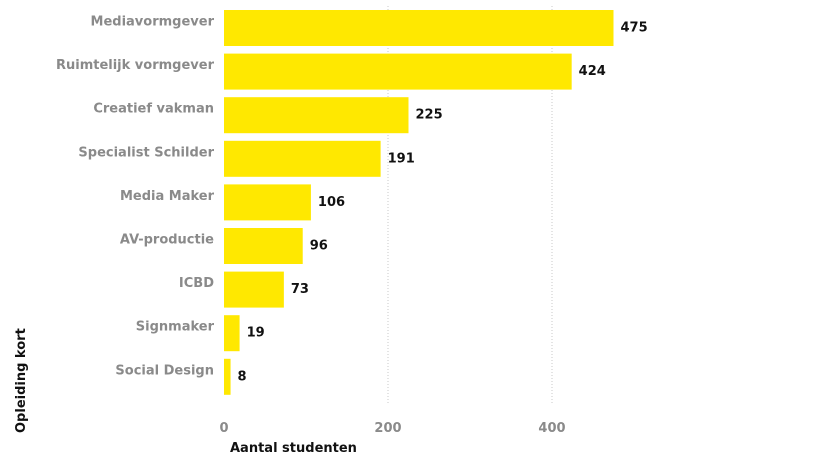 Image resolution: width=825 pixels, height=459 pixels. I want to click on value-label-3: 191, so click(401, 158).